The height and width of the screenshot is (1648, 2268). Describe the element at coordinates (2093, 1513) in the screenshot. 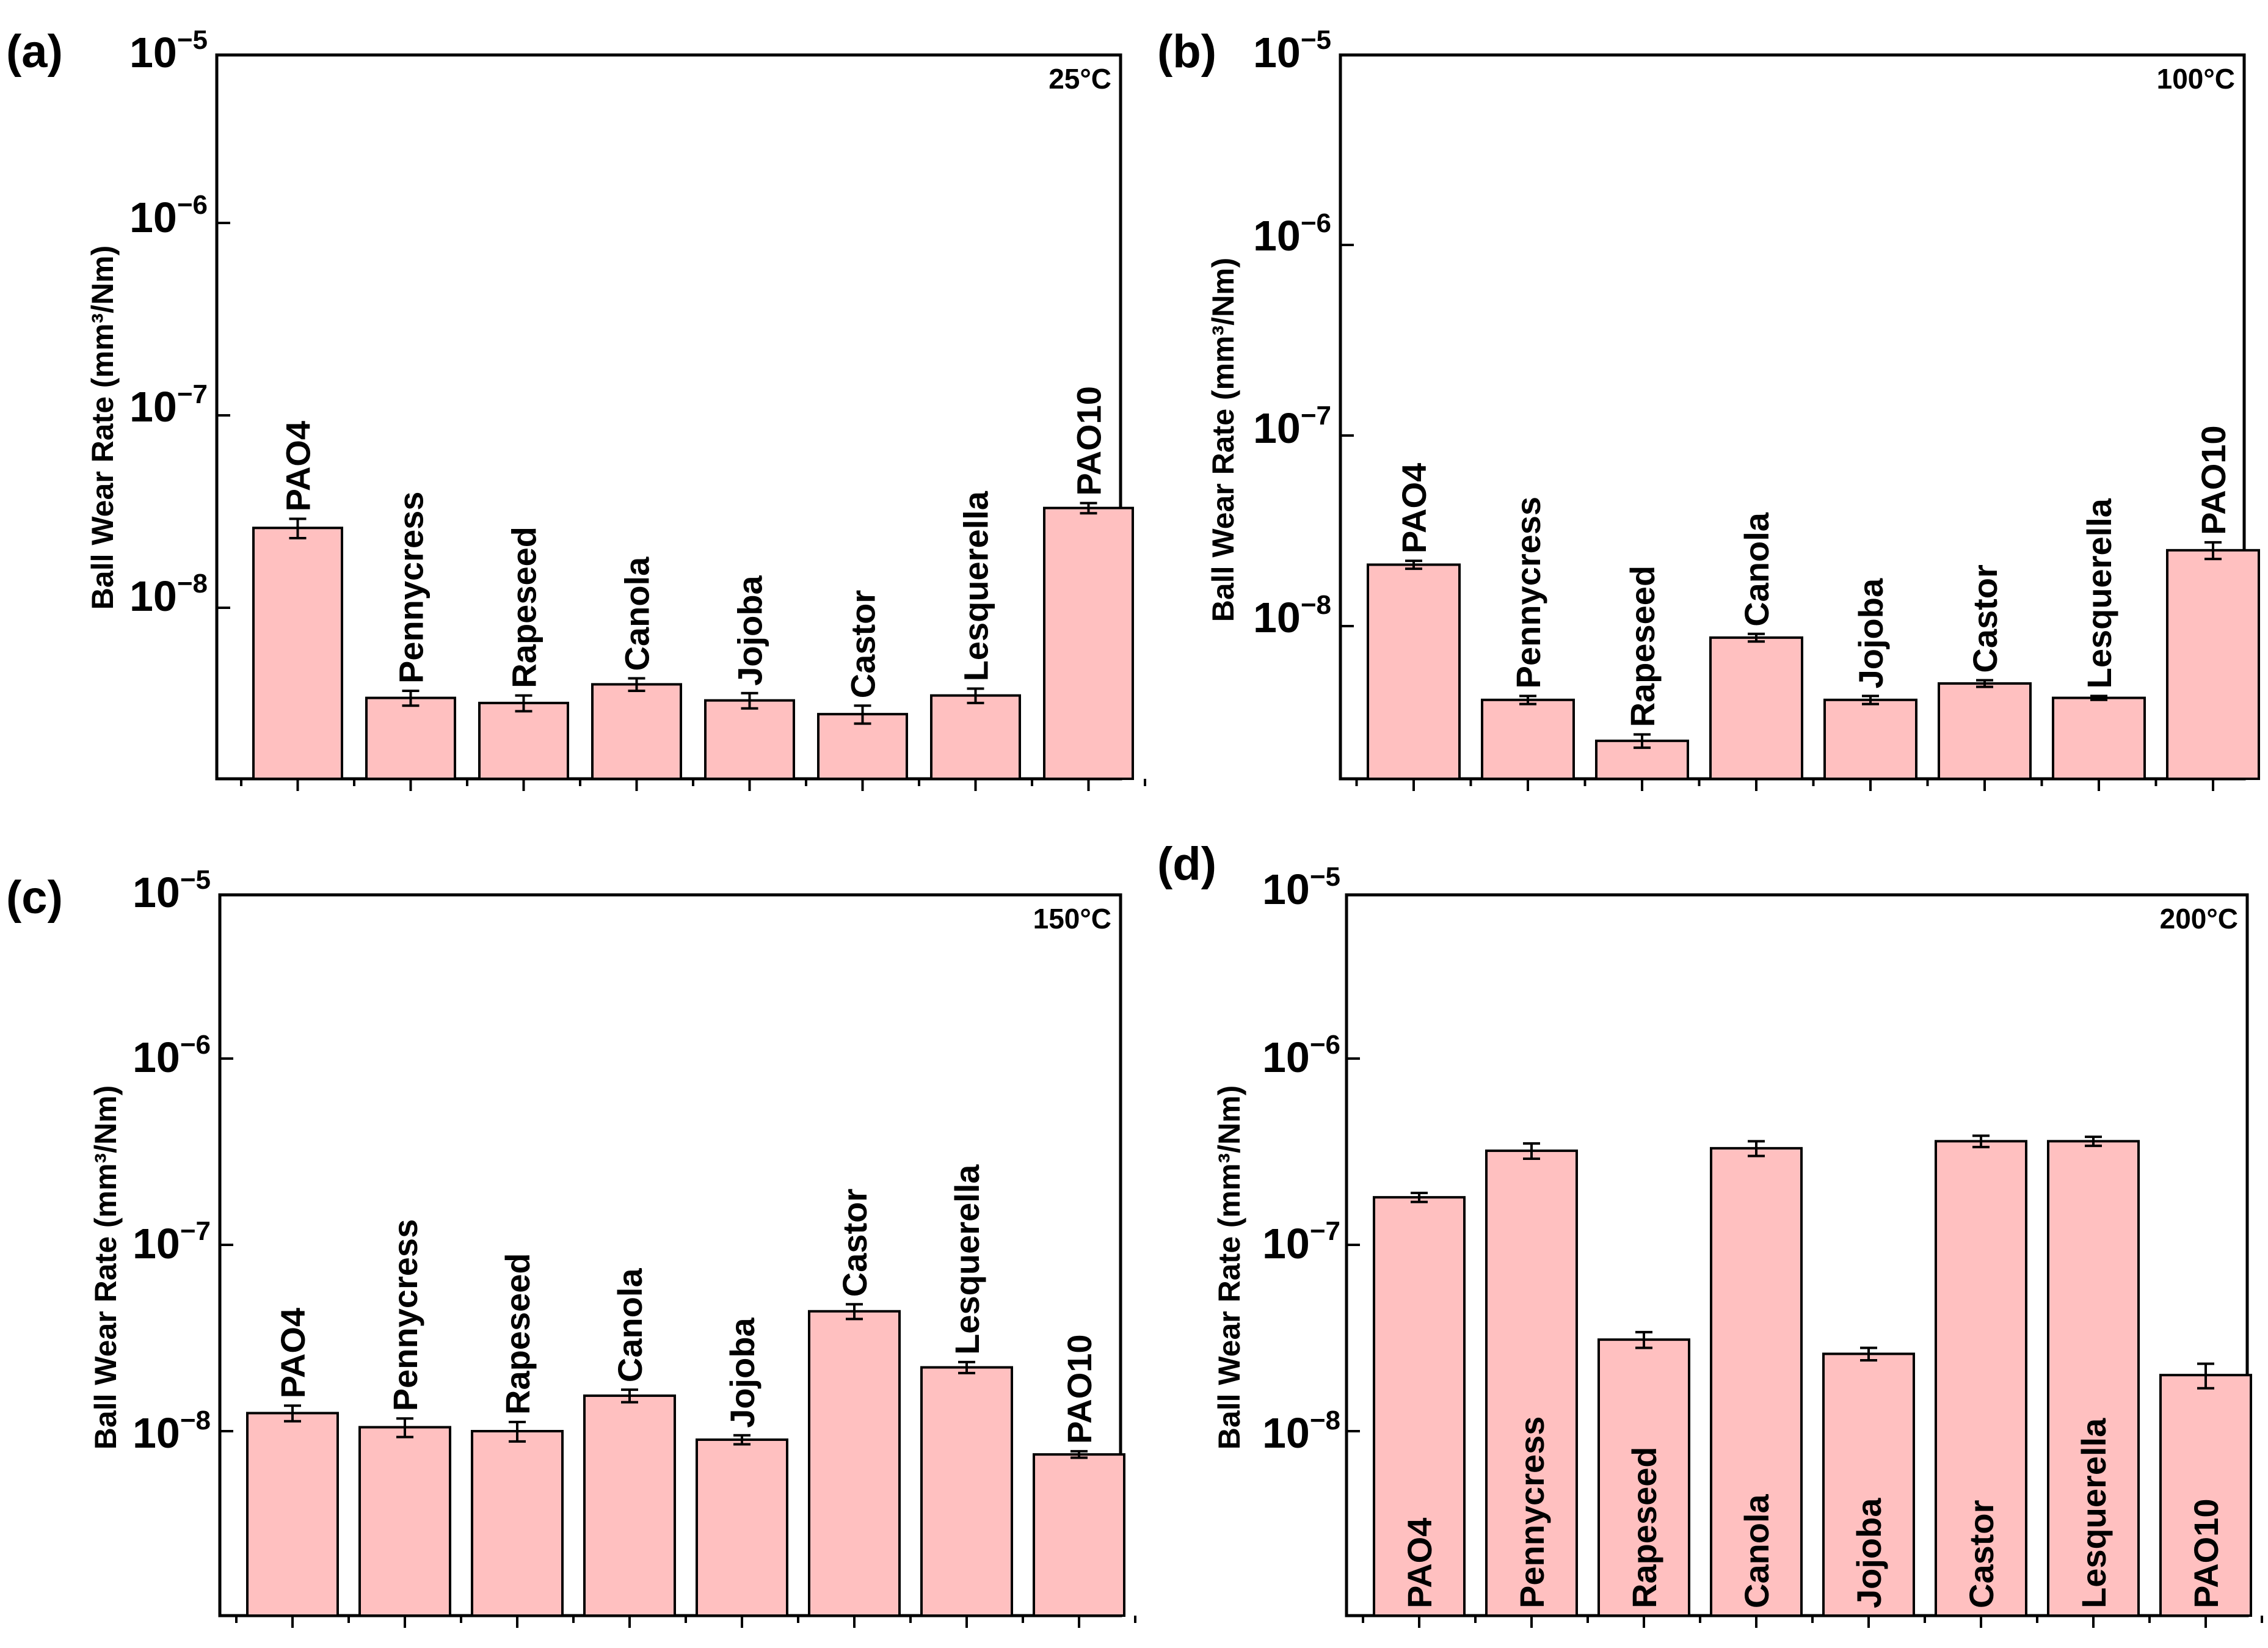

I see `panel-d-bar-label-lesquerella: Lesquerella` at that location.